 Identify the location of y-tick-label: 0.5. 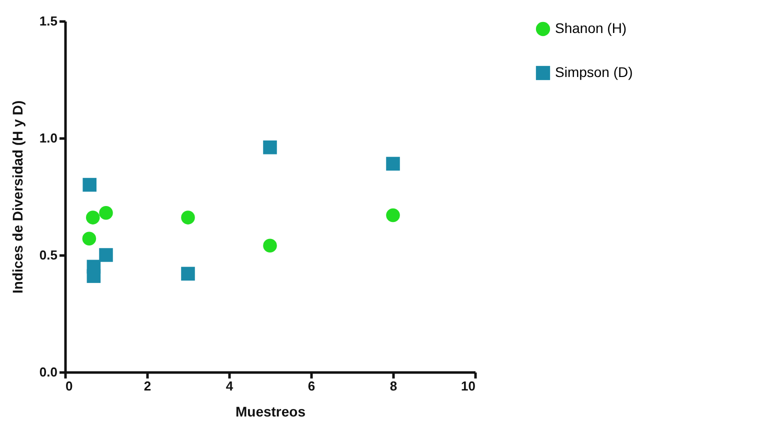
(48, 255).